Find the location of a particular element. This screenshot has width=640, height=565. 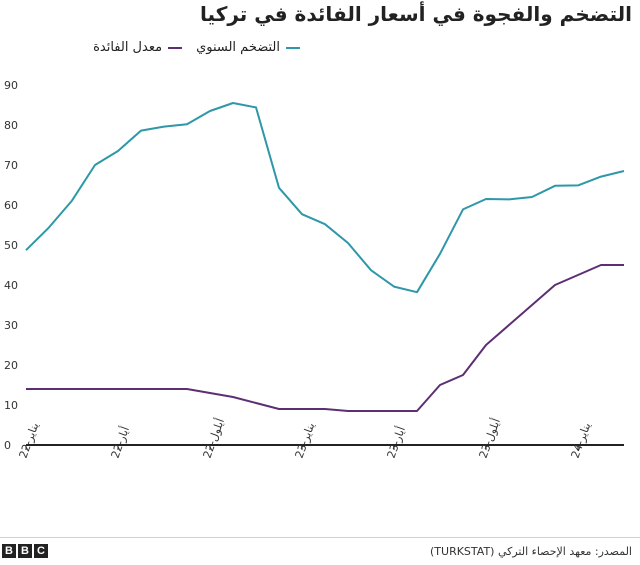

legend-item-inflation: التضخم السنوي is located at coordinates (248, 47).